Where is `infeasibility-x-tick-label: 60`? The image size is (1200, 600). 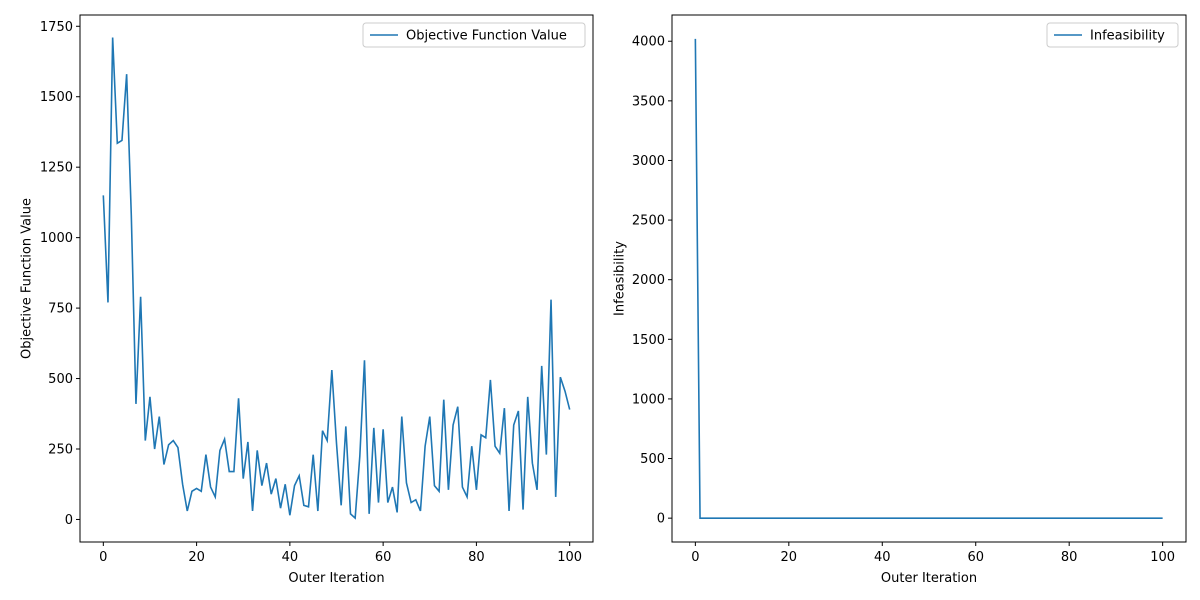
infeasibility-x-tick-label: 60 is located at coordinates (975, 557).